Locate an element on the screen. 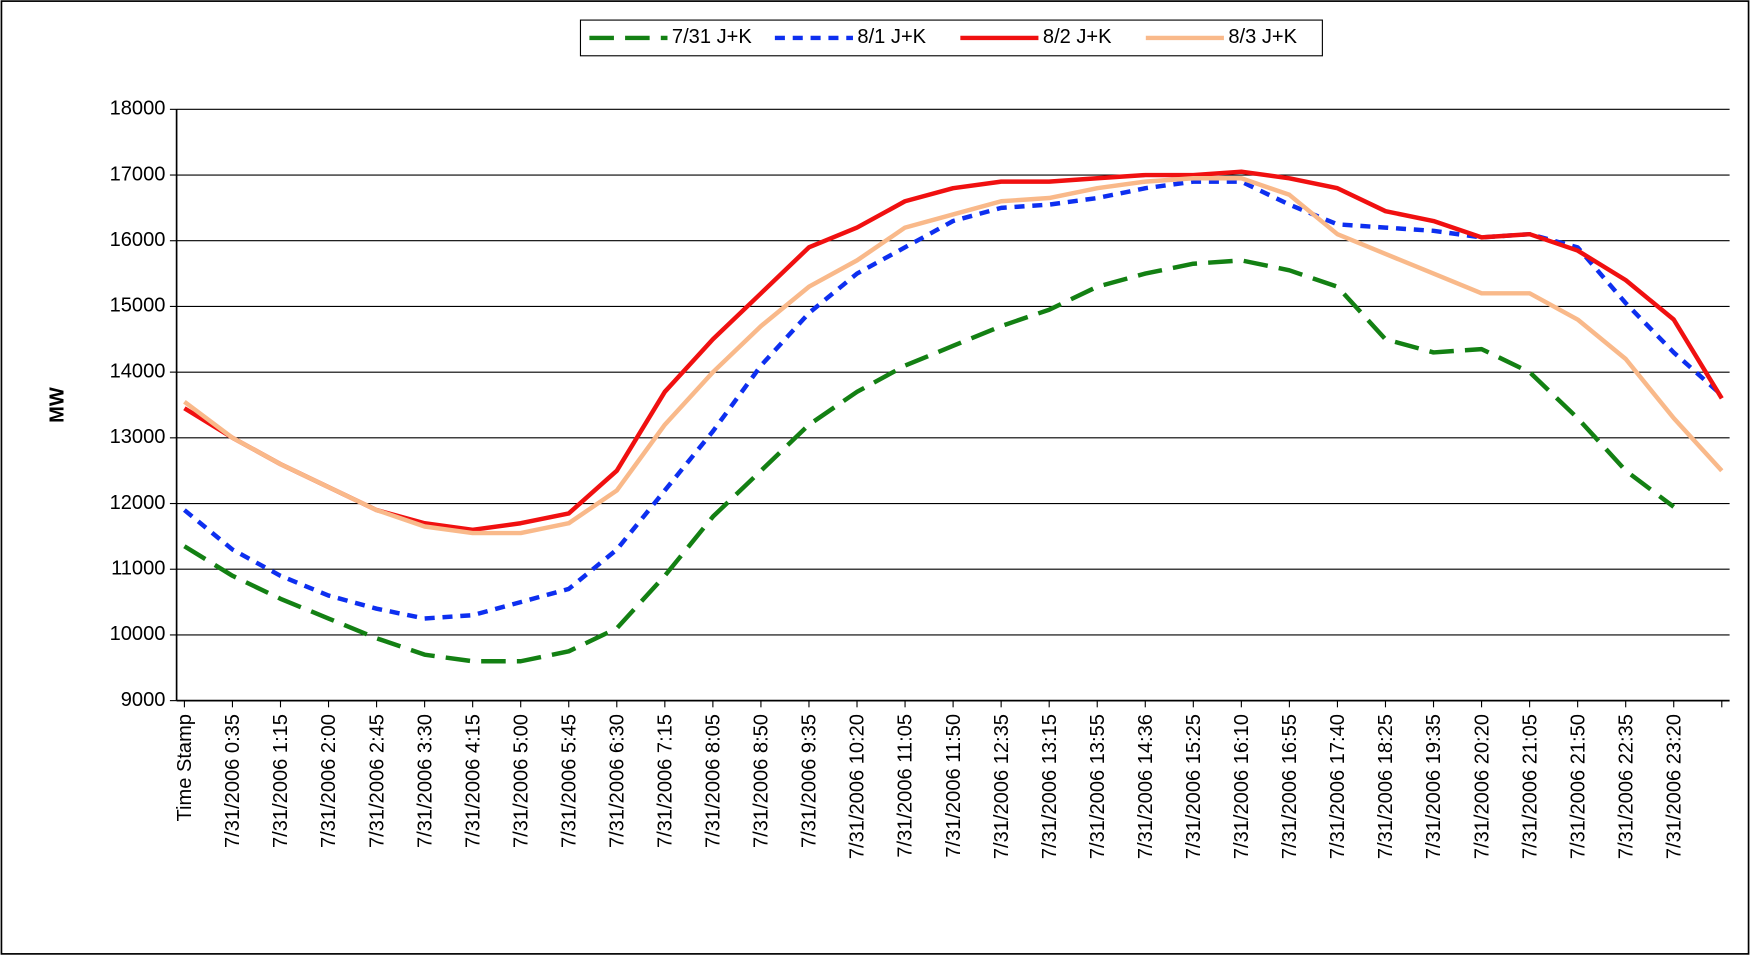 The width and height of the screenshot is (1750, 955). y-tick-label: 14000 is located at coordinates (138, 371).